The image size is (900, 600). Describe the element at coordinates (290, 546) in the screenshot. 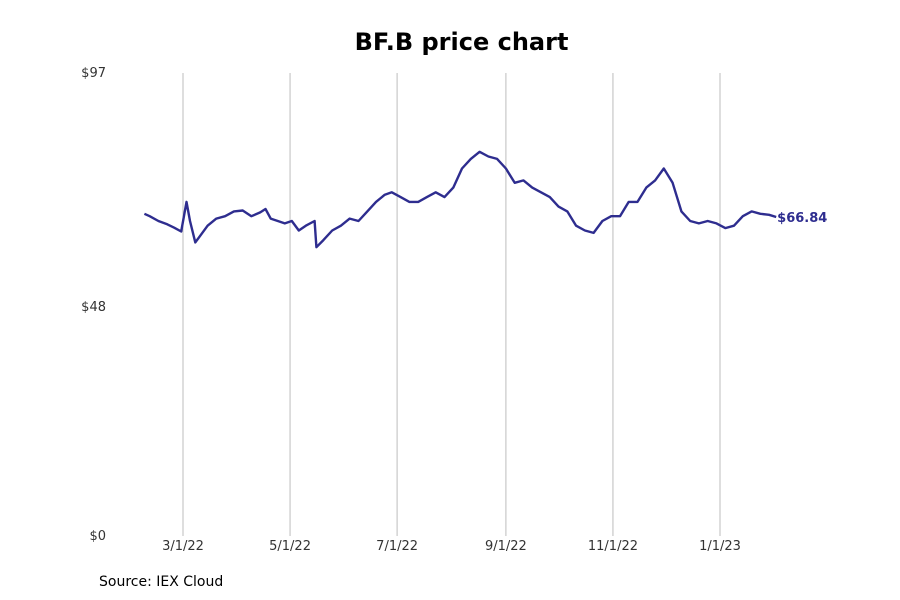

I see `x-tick-label: 5/1/22` at that location.